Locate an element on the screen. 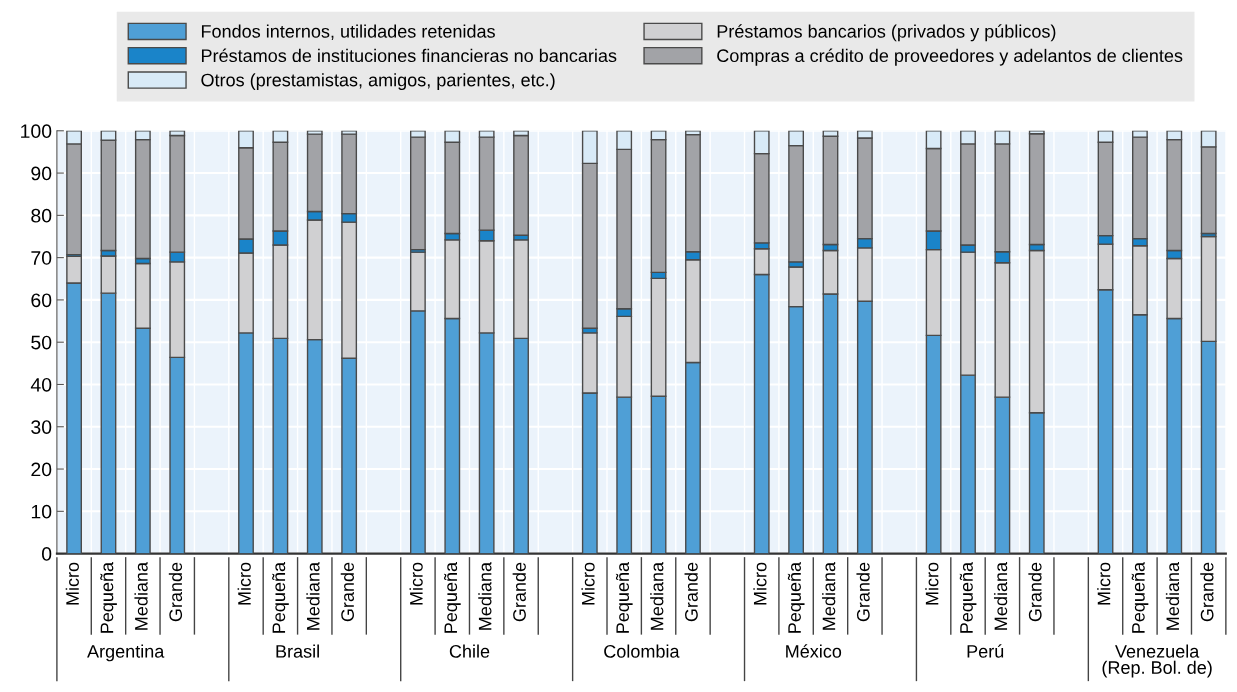  text: Venezuela (Rep. Bol. de) is located at coordinates (1157, 661).